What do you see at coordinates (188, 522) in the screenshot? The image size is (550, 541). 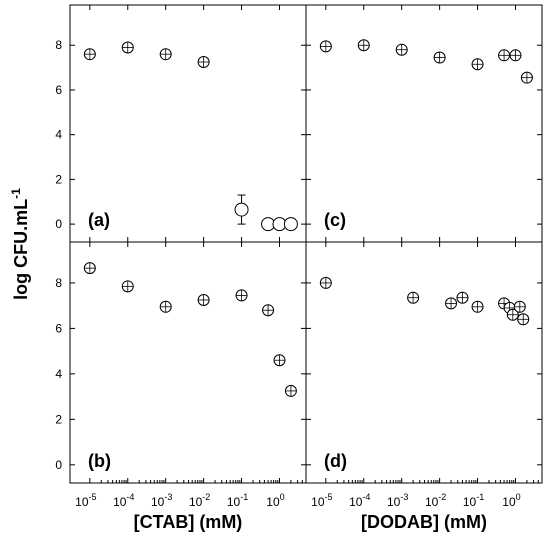 I see `x-axis-label: [CTAB] (mM)` at bounding box center [188, 522].